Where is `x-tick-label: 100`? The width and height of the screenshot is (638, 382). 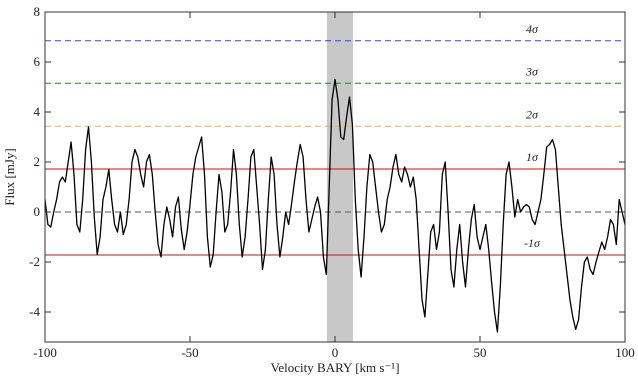 x-tick-label: 100 is located at coordinates (625, 352).